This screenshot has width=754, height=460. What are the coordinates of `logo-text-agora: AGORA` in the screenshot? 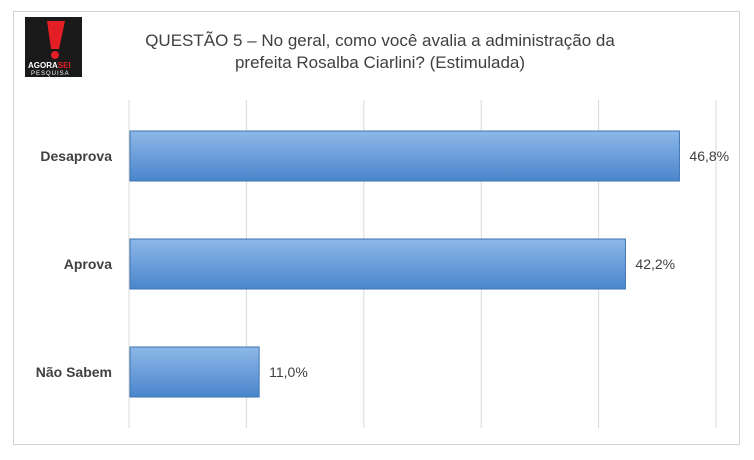 It's located at (43, 65).